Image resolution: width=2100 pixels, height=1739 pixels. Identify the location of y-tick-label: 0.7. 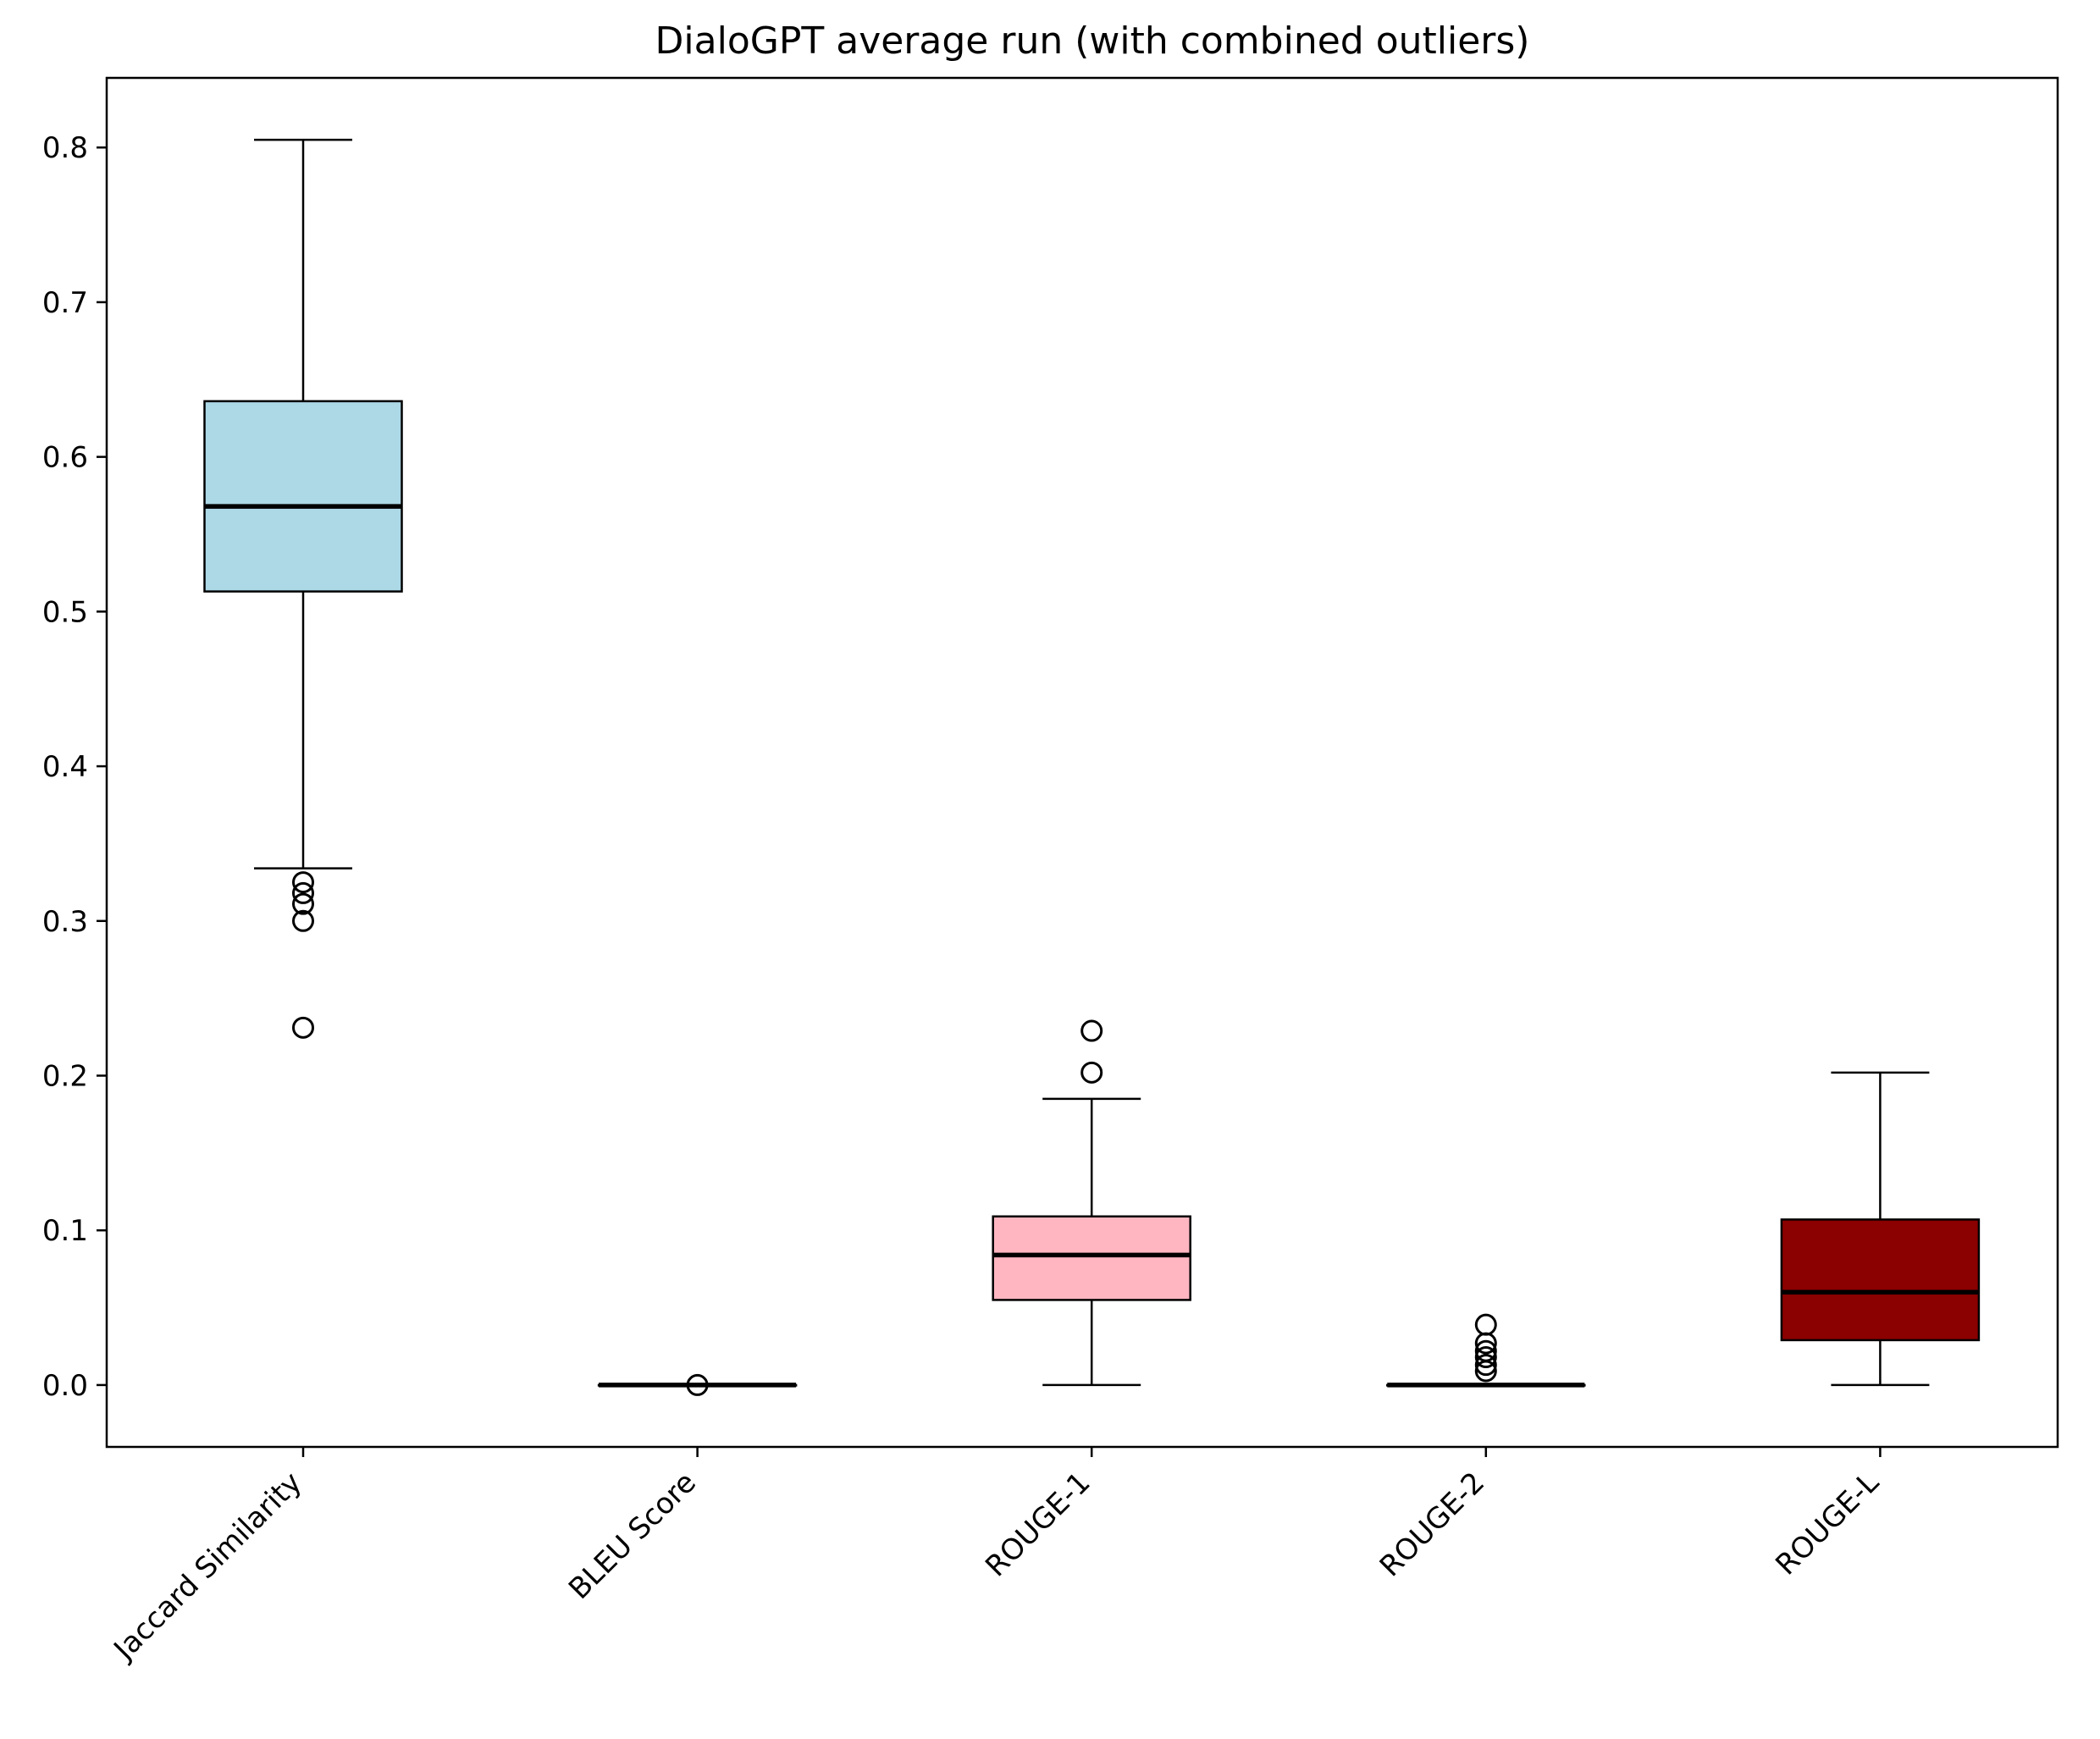
(65, 303).